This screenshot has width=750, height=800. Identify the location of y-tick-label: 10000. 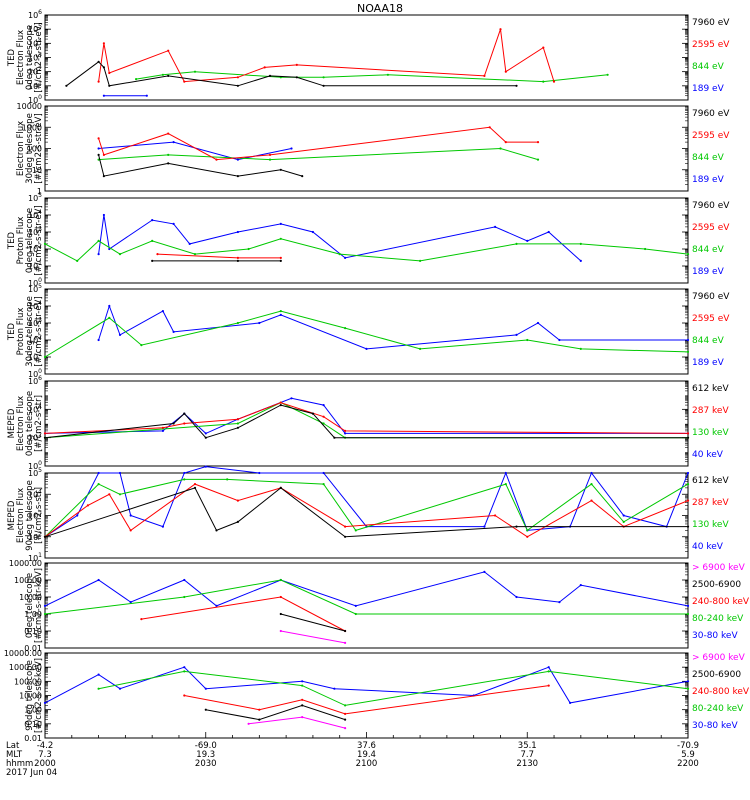
(29, 106).